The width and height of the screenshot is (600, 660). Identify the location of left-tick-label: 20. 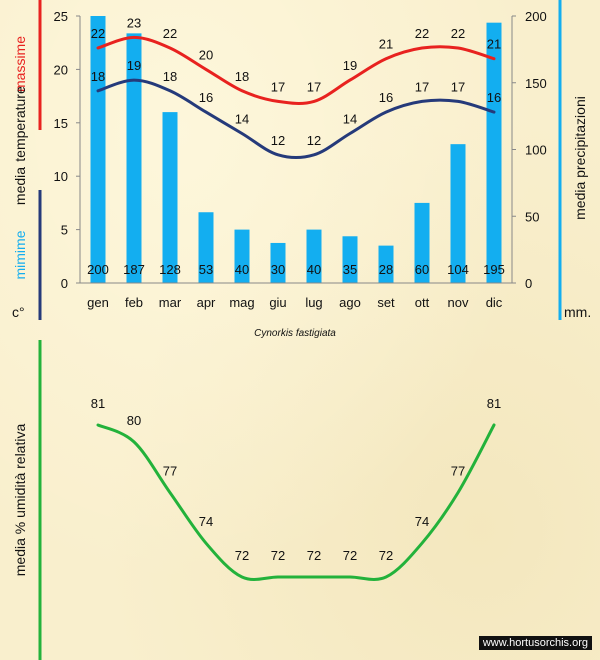
(61, 69).